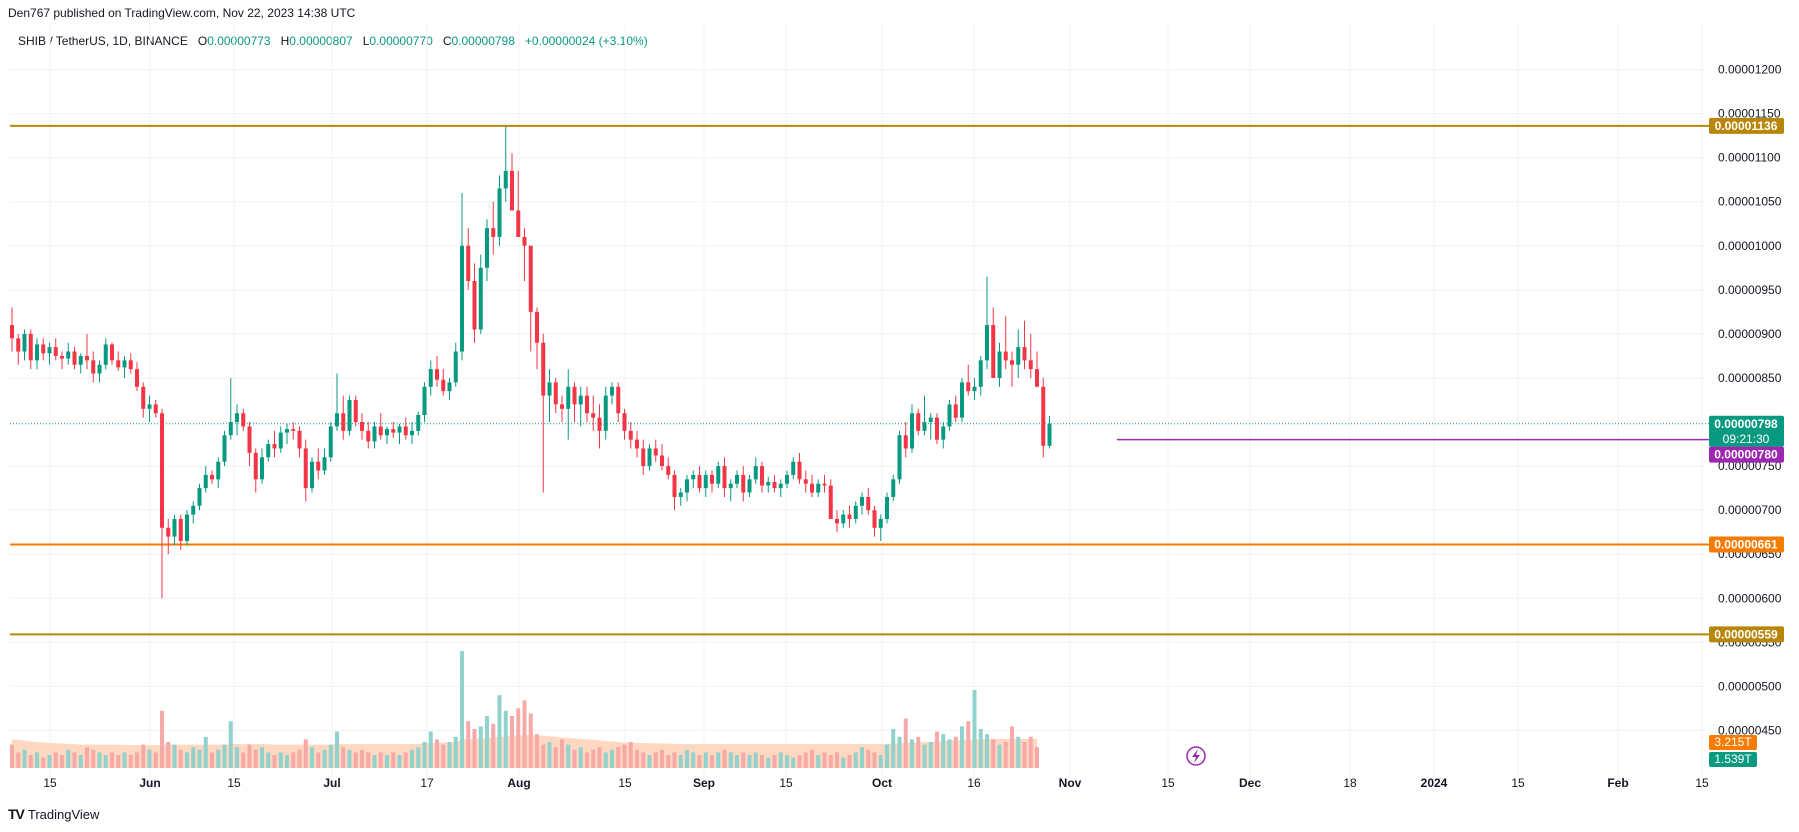 The image size is (1799, 832). Describe the element at coordinates (331, 783) in the screenshot. I see `time-tick-label: Jul` at that location.